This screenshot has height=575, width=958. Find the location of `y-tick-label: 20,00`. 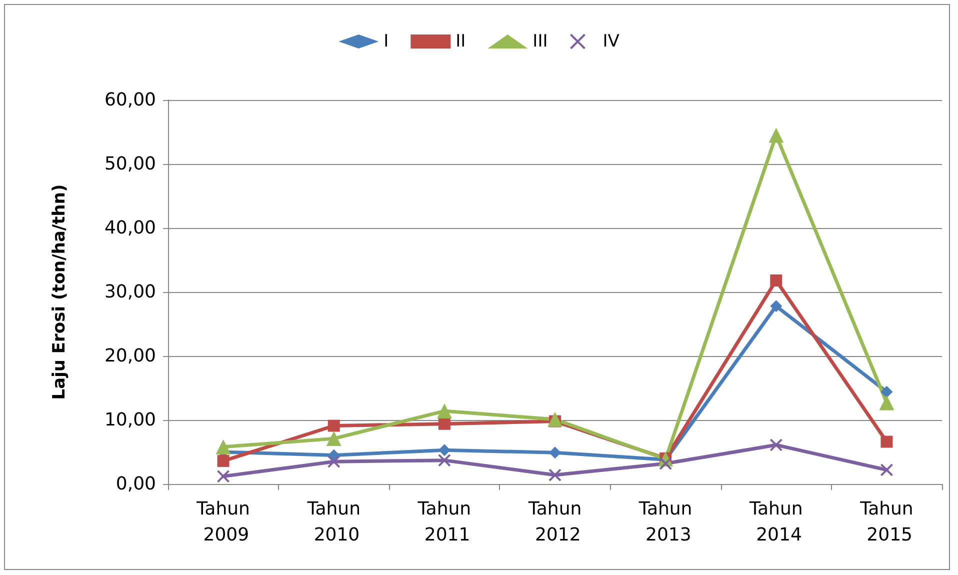

y-tick-label: 20,00 is located at coordinates (130, 356).